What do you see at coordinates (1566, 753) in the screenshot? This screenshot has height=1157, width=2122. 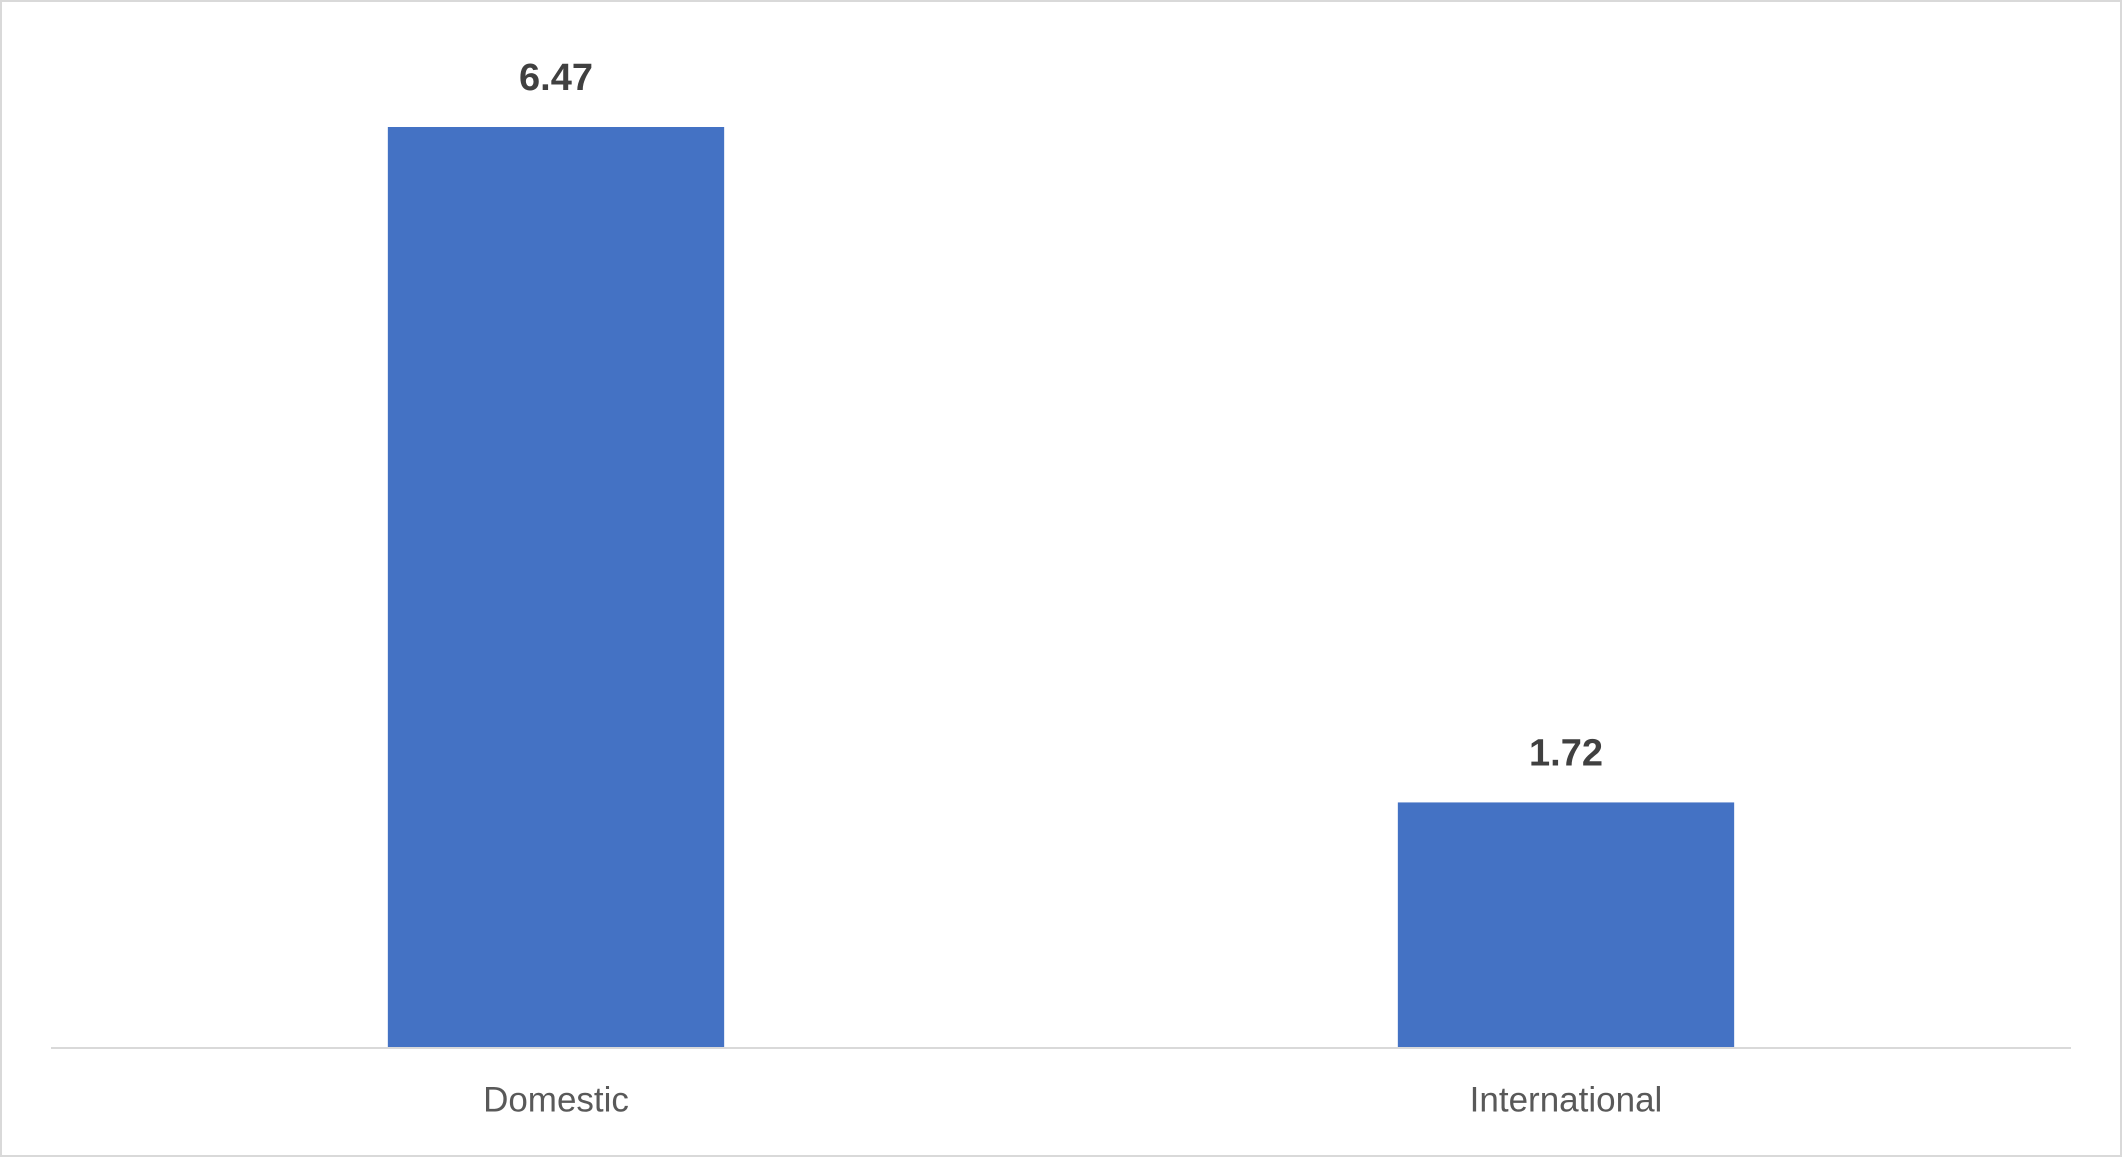 I see `value-label: 1.72` at bounding box center [1566, 753].